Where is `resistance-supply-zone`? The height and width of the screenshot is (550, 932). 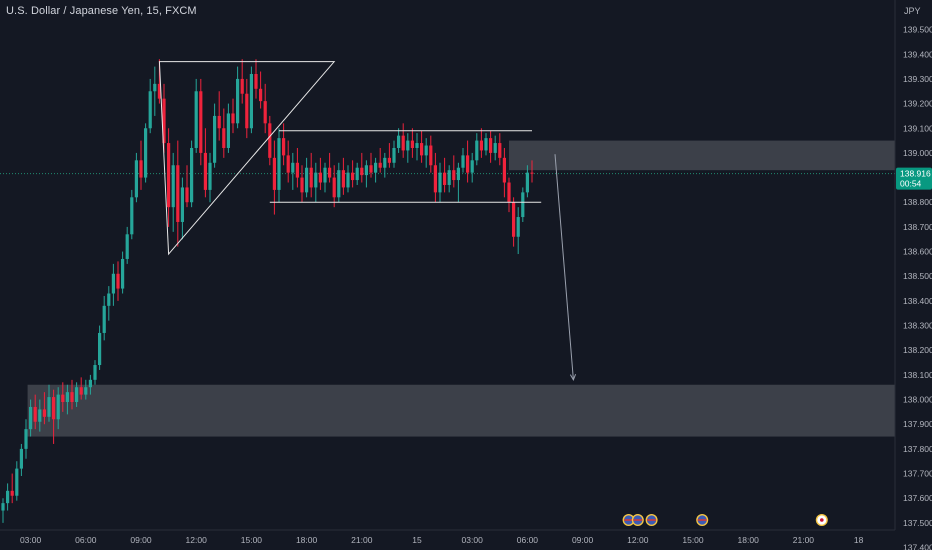 resistance-supply-zone is located at coordinates (702, 155).